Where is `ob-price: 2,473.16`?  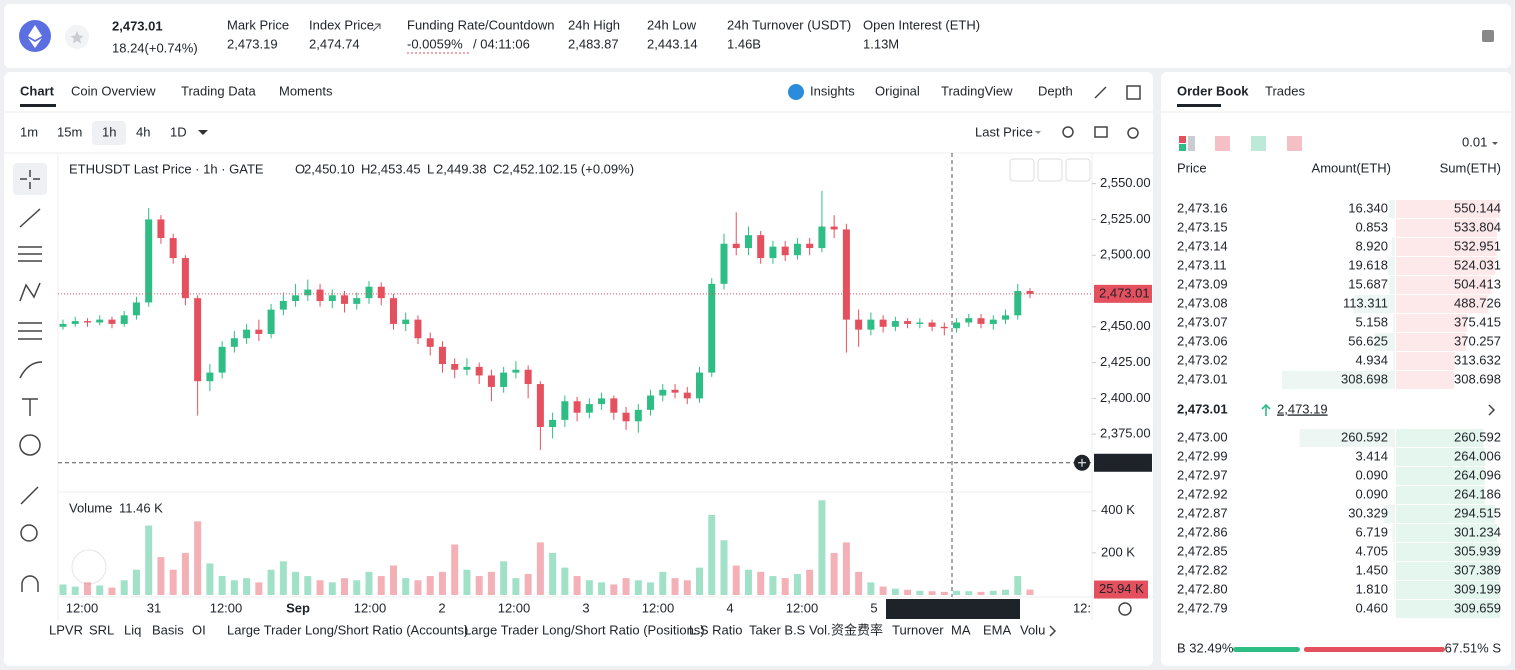 ob-price: 2,473.16 is located at coordinates (1202, 207).